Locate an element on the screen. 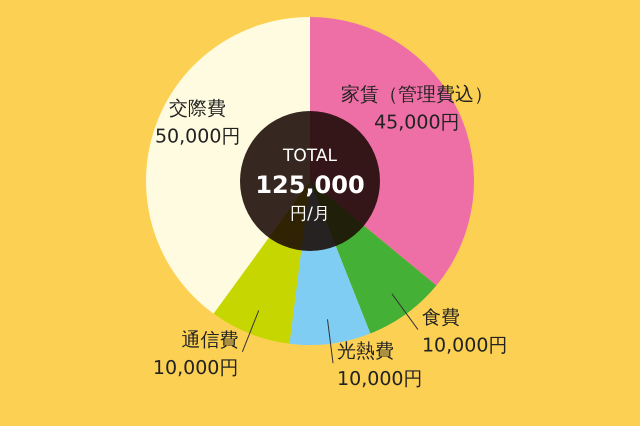  text: TOTAL is located at coordinates (310, 156).